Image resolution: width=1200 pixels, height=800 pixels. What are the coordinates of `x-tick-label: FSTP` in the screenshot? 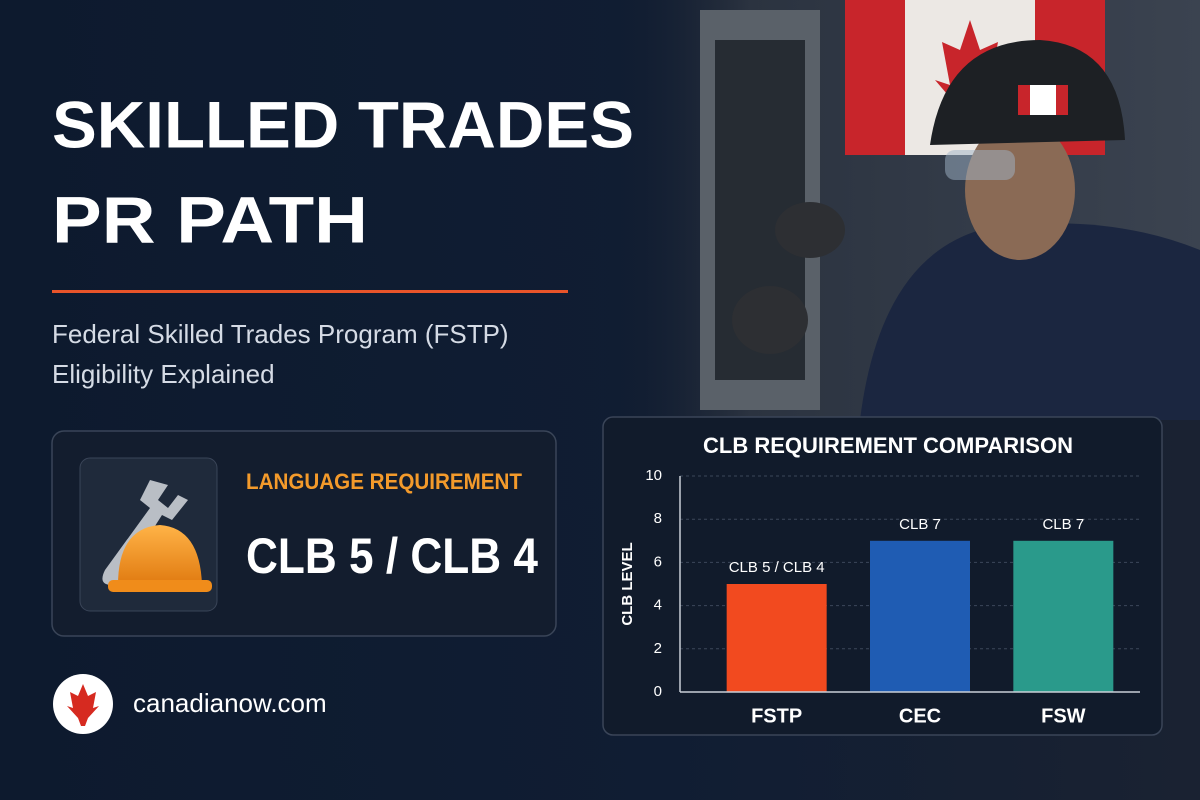 It's located at (776, 716).